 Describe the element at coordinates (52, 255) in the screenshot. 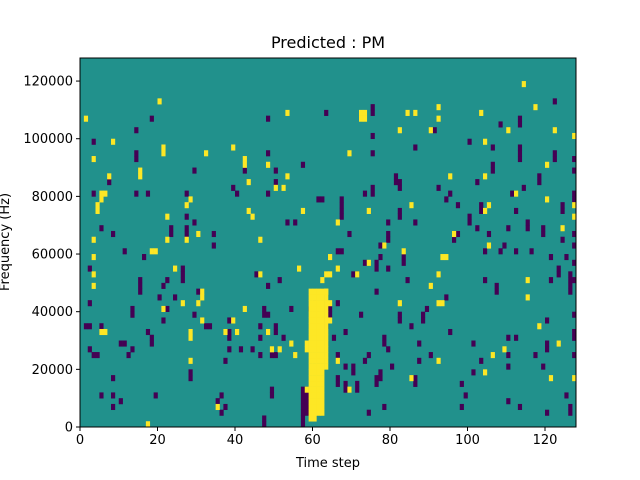

I see `y-tick-label: 60000` at that location.